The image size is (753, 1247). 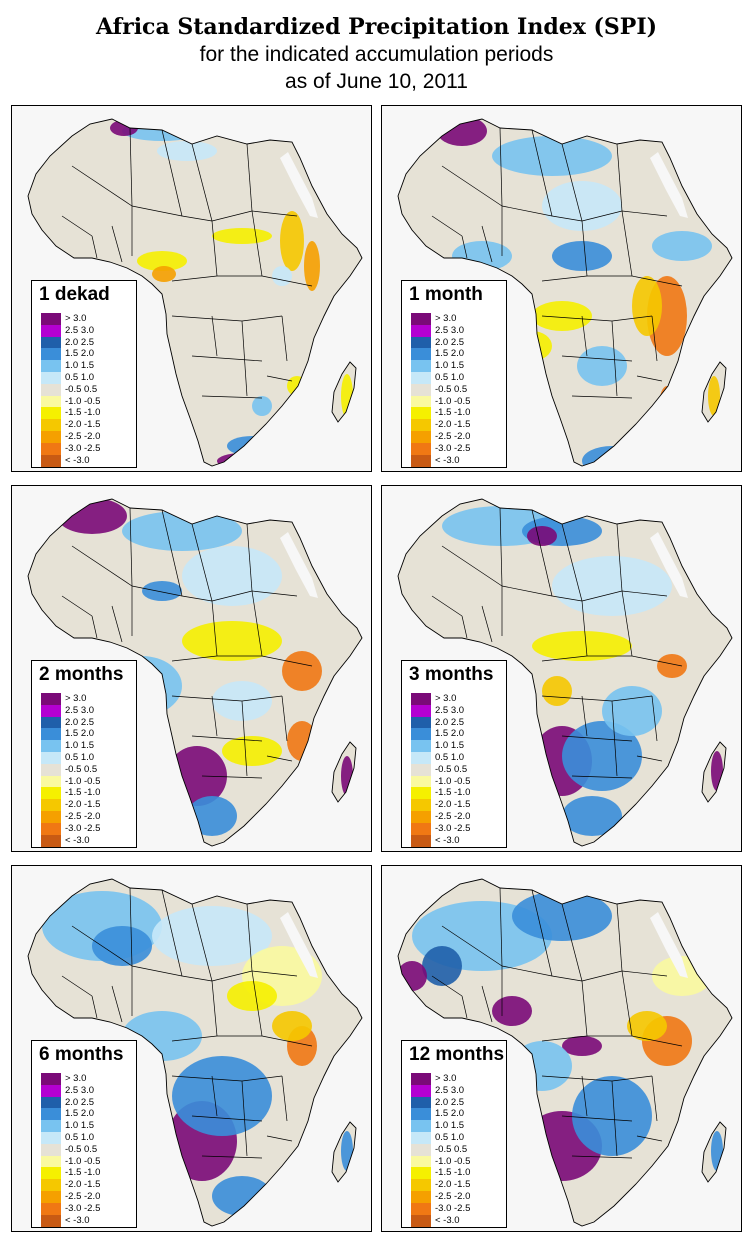 What do you see at coordinates (457, 1054) in the screenshot?
I see `accumulation-period-label: 12 months` at bounding box center [457, 1054].